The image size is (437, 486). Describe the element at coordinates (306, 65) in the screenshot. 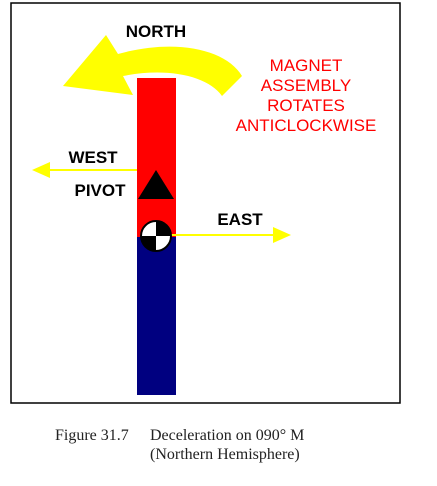

I see `rotation-note-line: MAGNET` at that location.